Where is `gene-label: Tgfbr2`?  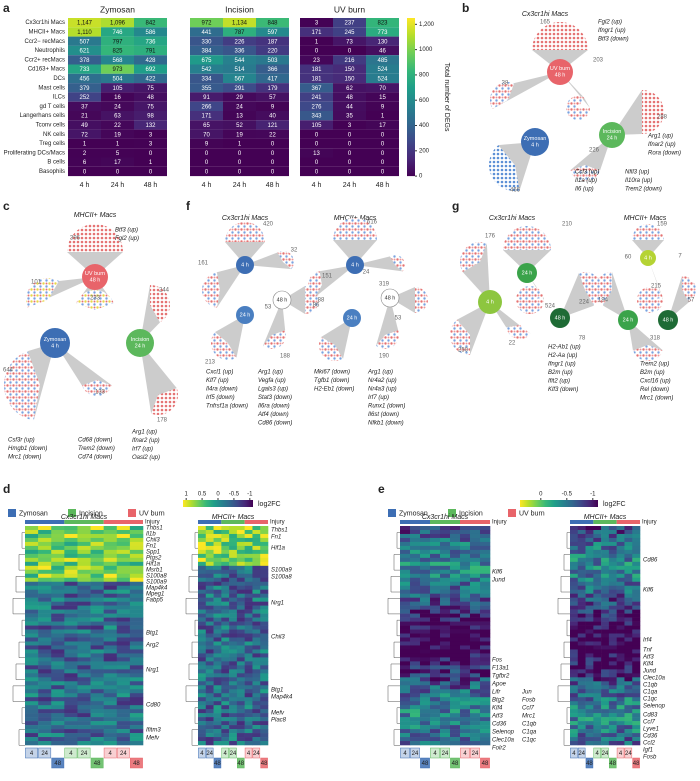 gene-label: Tgfbr2 is located at coordinates (501, 677).